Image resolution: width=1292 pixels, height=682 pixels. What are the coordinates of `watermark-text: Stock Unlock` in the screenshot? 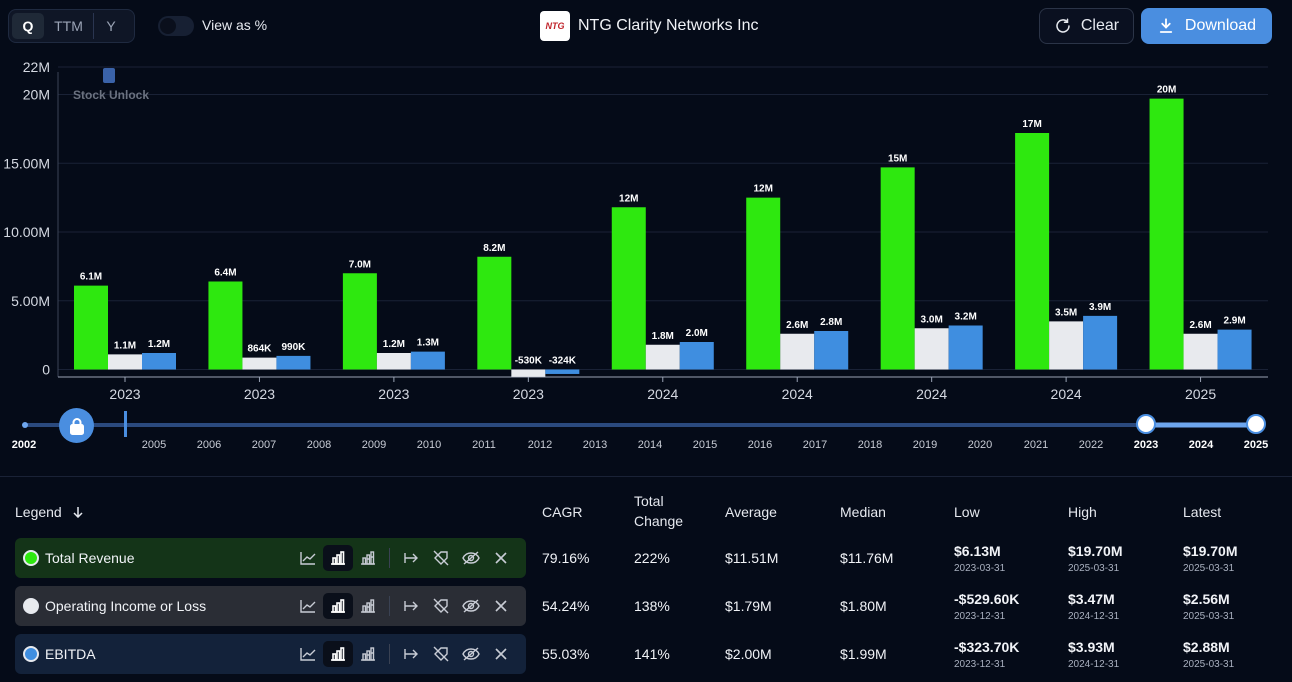 It's located at (111, 95).